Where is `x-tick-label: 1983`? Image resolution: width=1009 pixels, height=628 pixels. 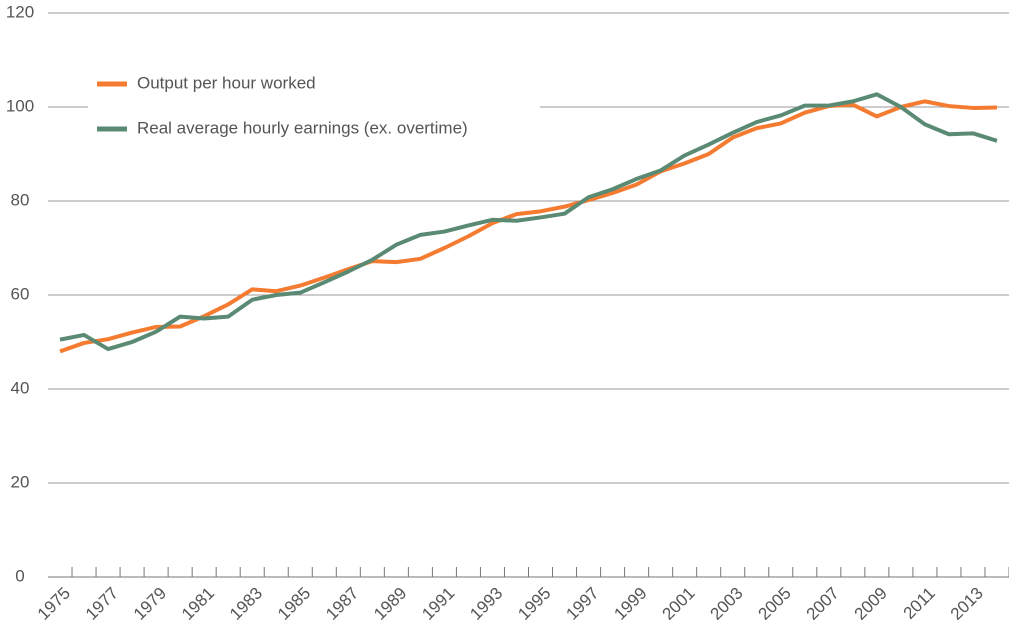 x-tick-label: 1983 is located at coordinates (246, 604).